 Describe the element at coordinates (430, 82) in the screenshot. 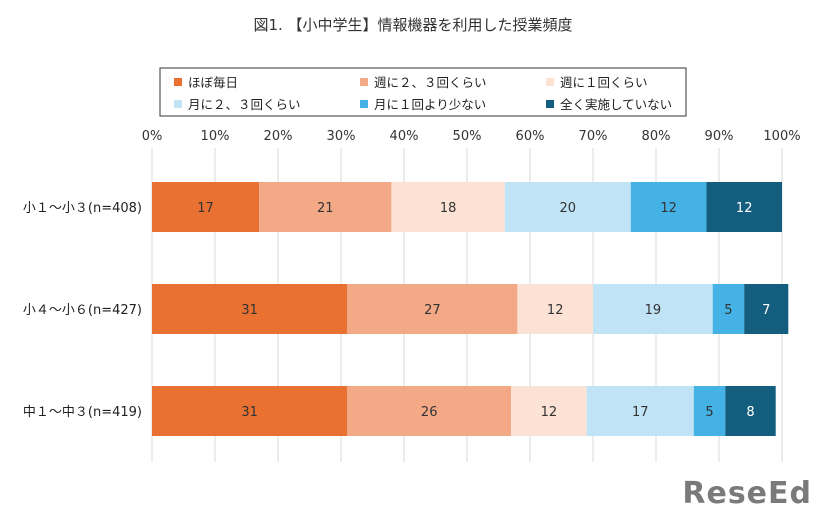

I see `legend-label: 週に２、３回くらい` at that location.